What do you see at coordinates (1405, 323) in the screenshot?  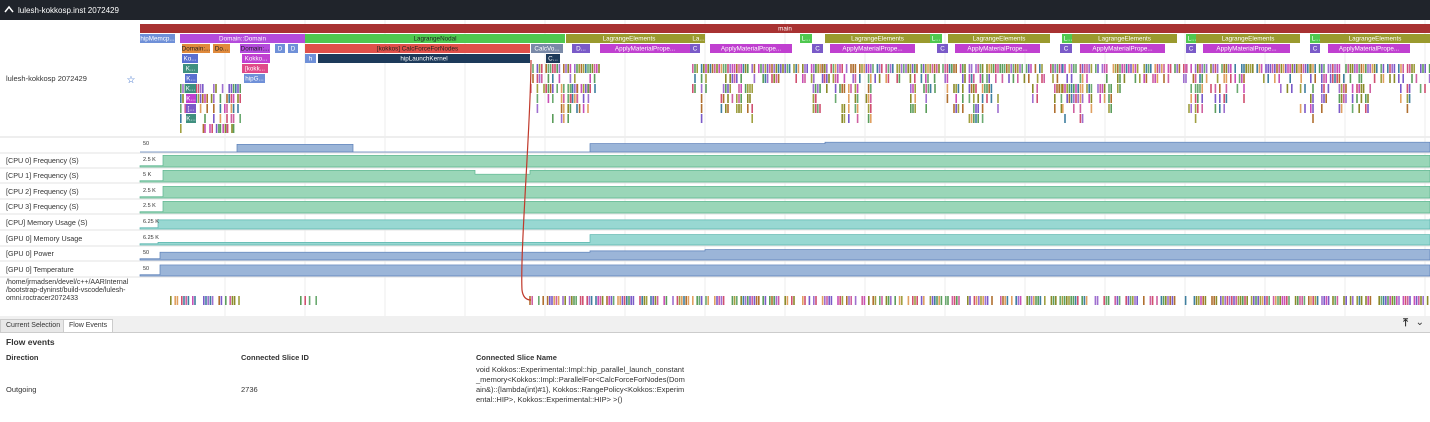 I see `pin-button: ⤒` at bounding box center [1405, 323].